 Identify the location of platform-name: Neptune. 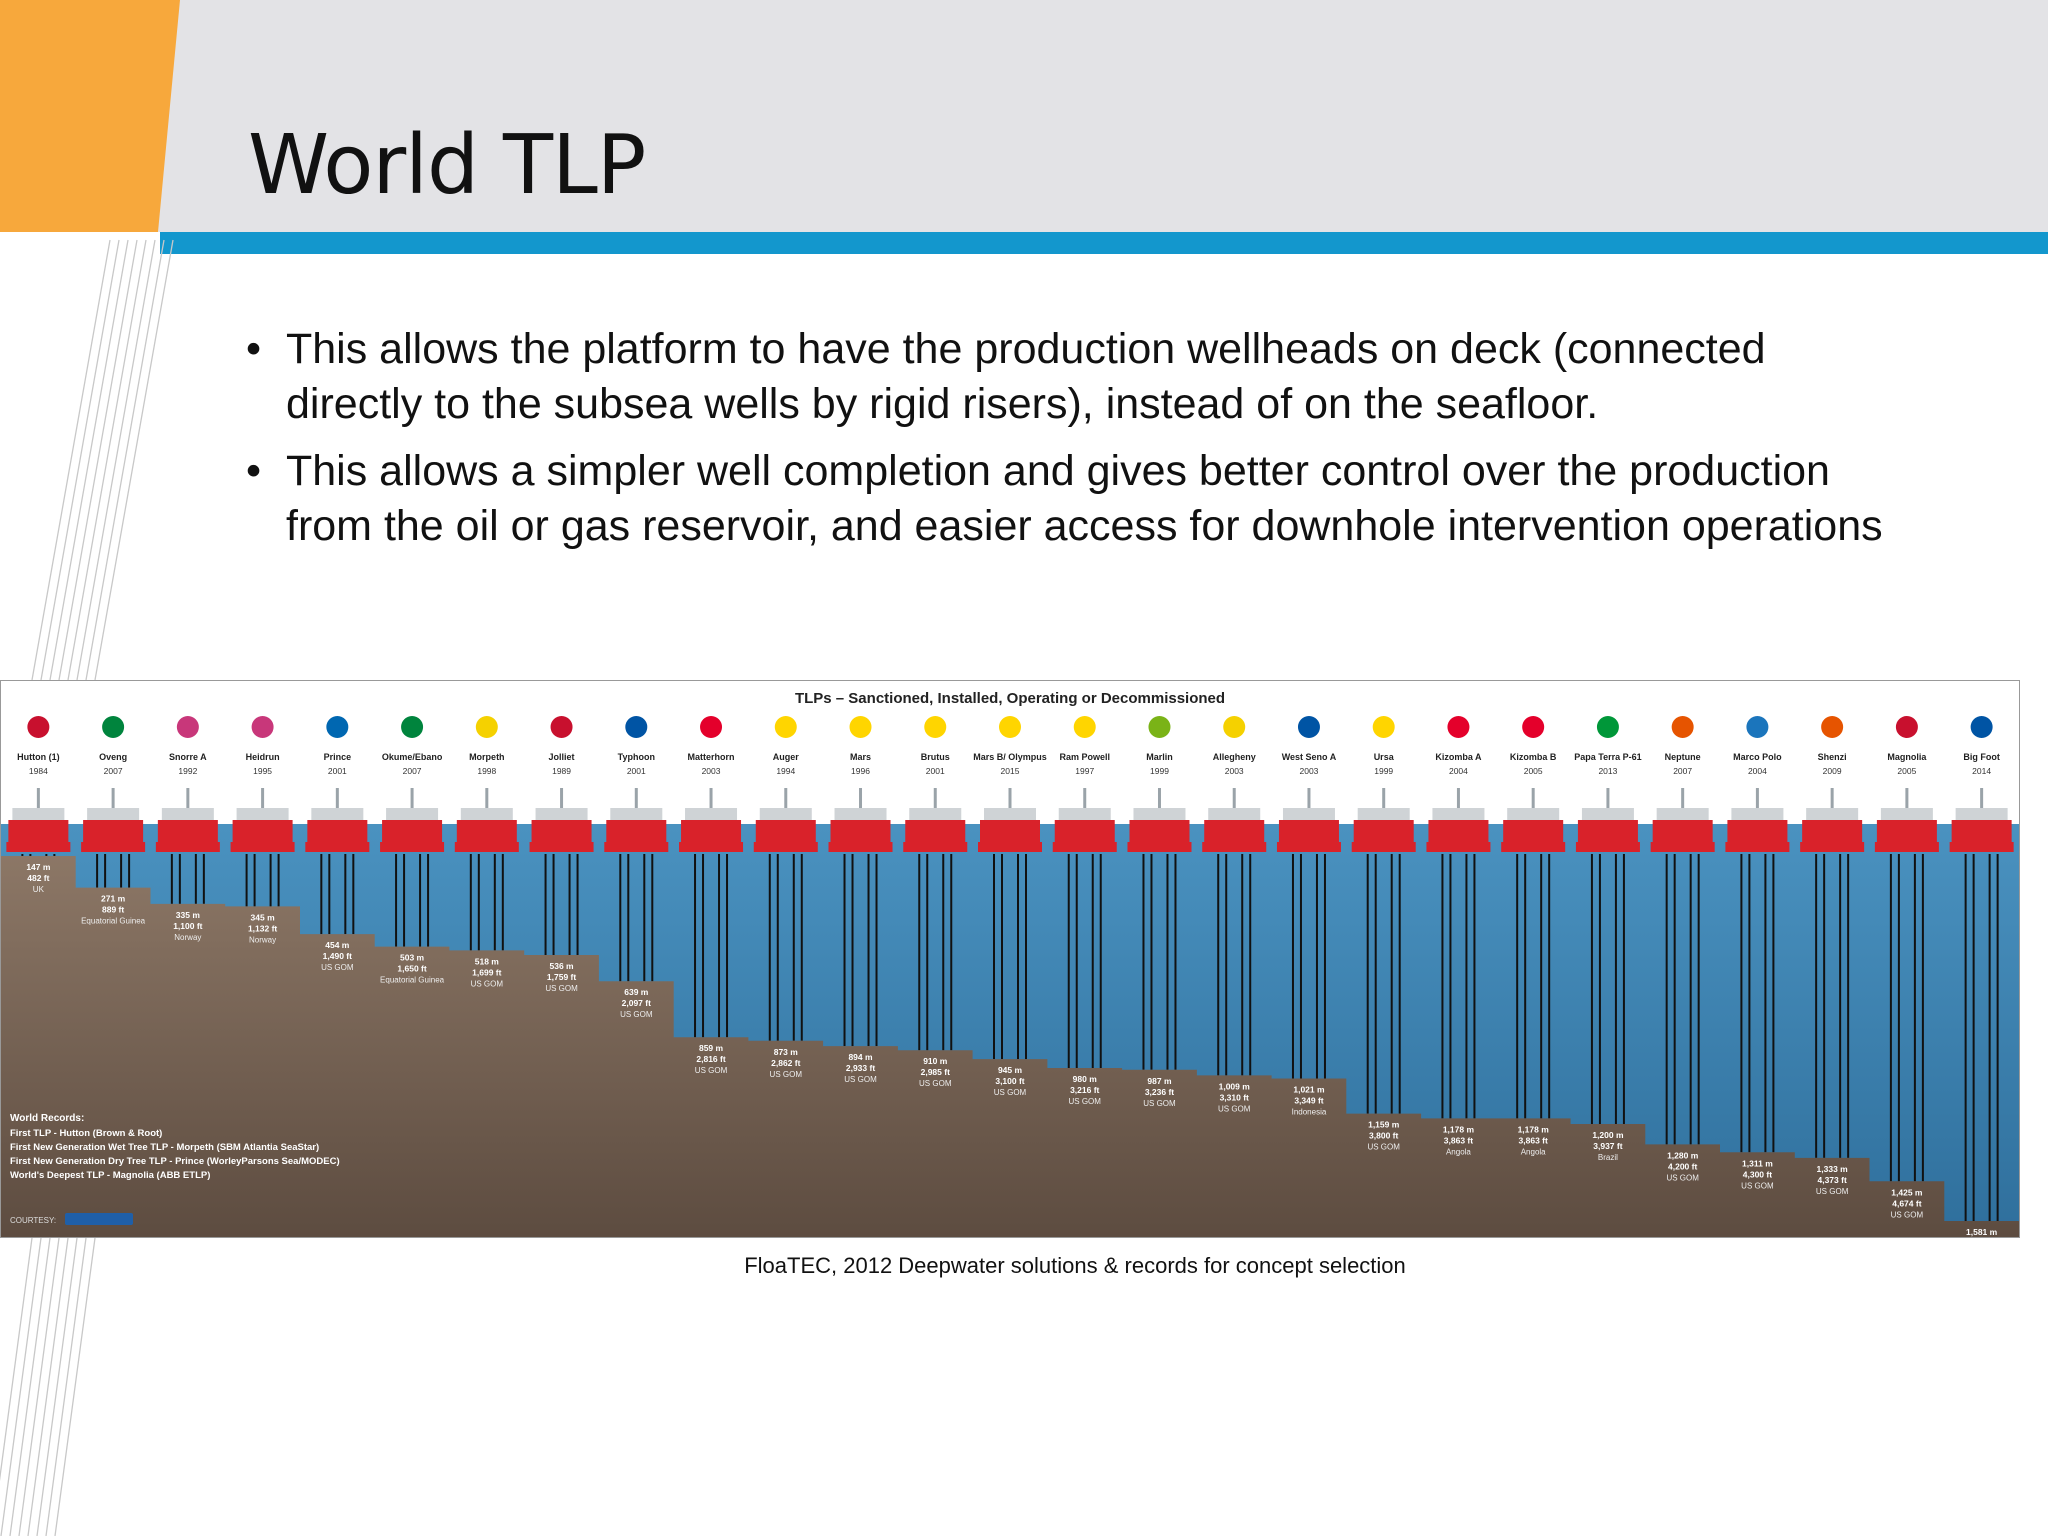
(1683, 757).